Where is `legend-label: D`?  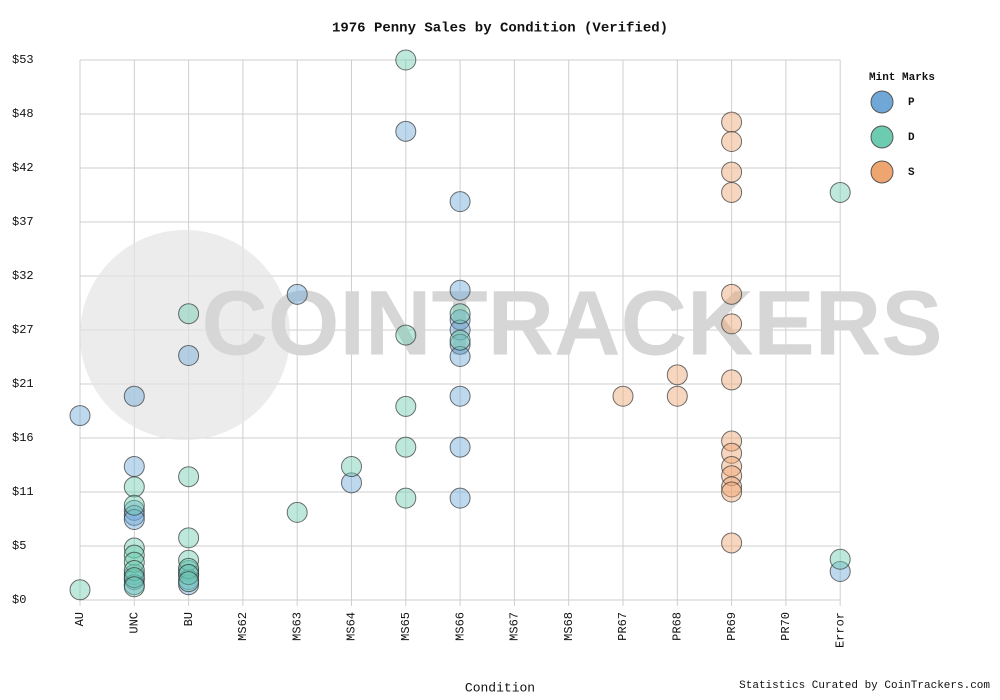 legend-label: D is located at coordinates (911, 138).